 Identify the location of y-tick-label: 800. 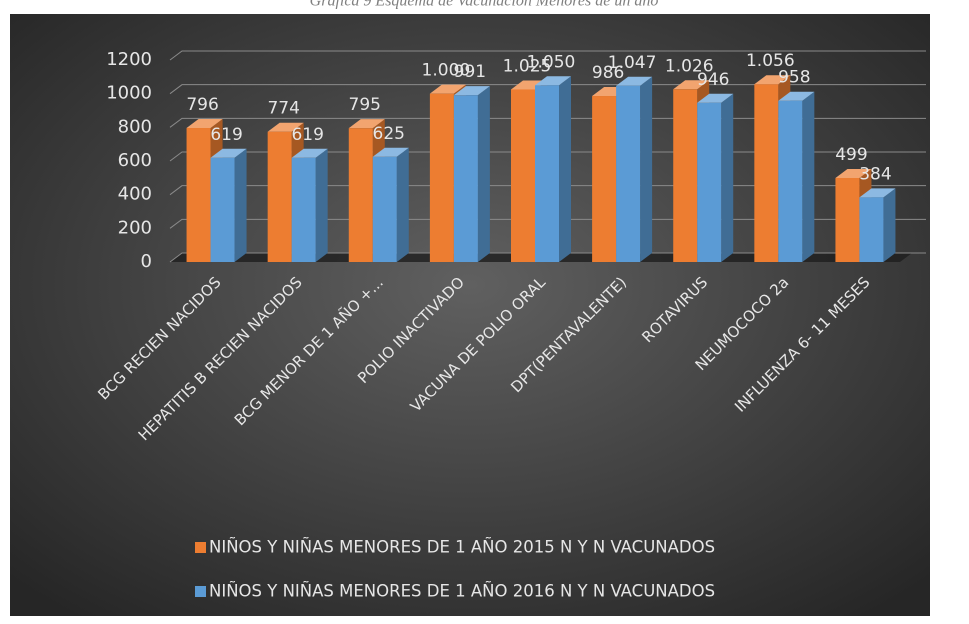
(135, 126).